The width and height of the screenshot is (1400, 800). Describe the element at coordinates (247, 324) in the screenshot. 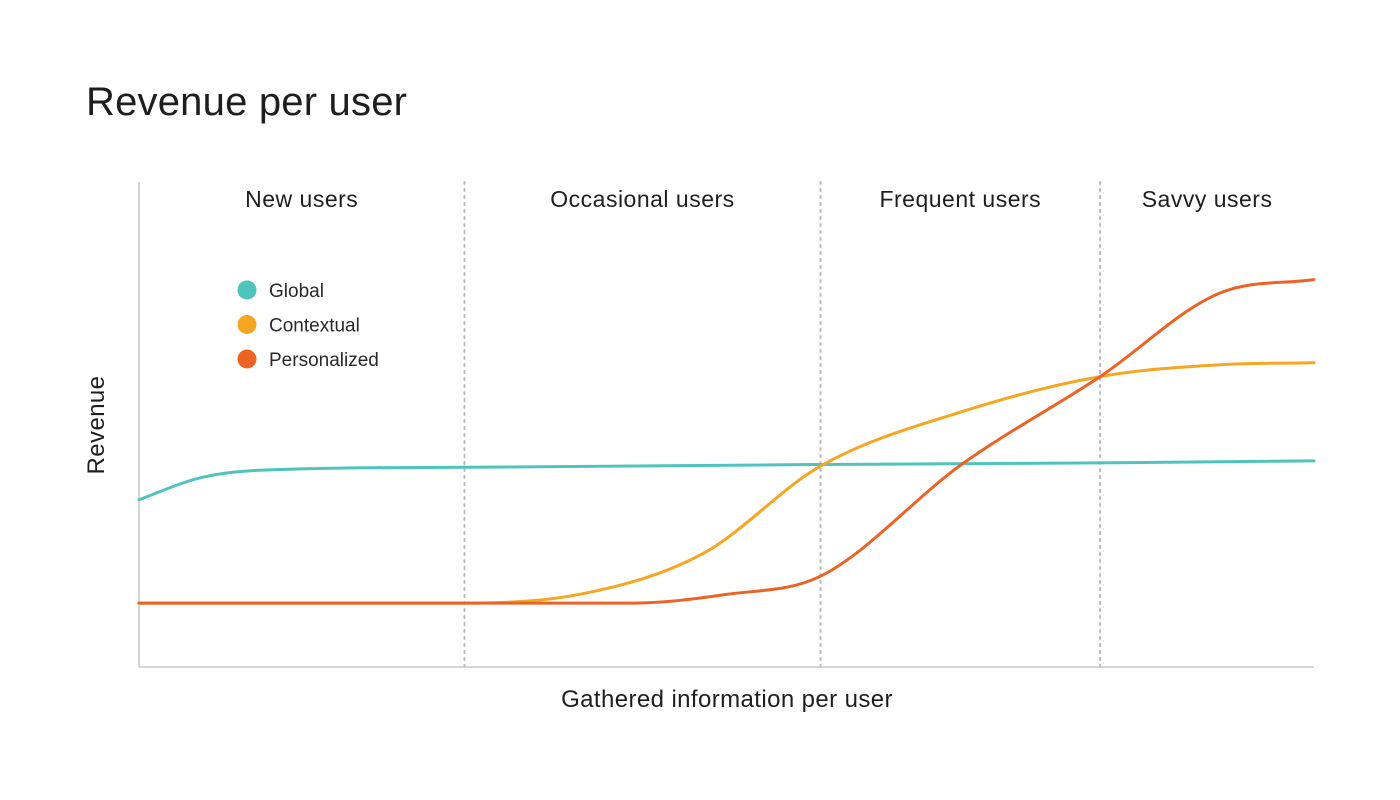

I see `legend-swatch-contextual` at that location.